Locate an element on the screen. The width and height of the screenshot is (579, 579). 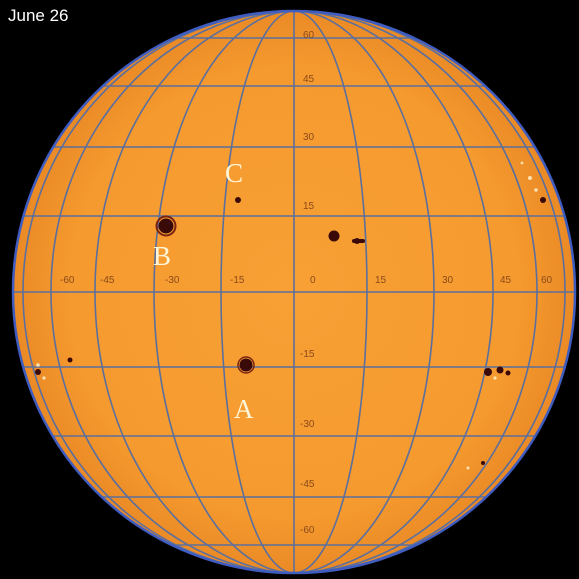
sunspot-b is located at coordinates (166, 226).